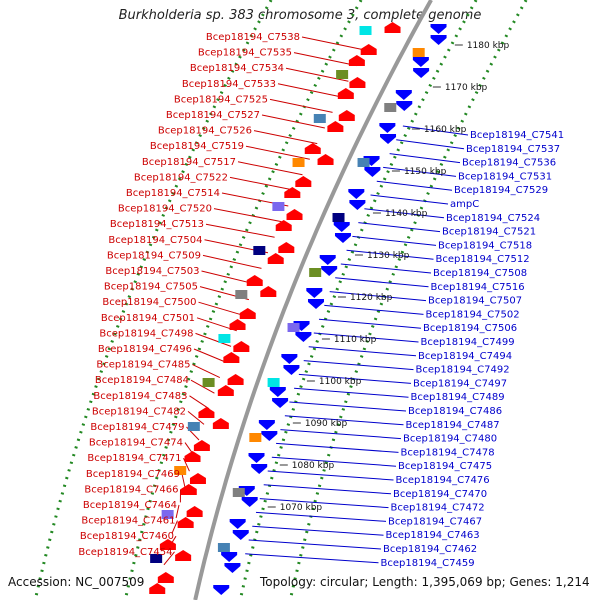  I want to click on right-gene-label: Bcep18194_C7529, so click(501, 190).